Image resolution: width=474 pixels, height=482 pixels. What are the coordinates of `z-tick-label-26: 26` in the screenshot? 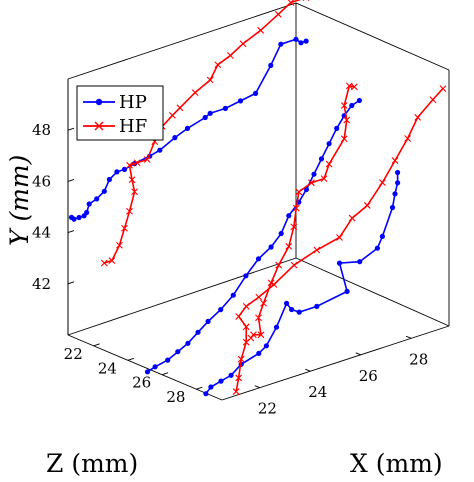 It's located at (141, 383).